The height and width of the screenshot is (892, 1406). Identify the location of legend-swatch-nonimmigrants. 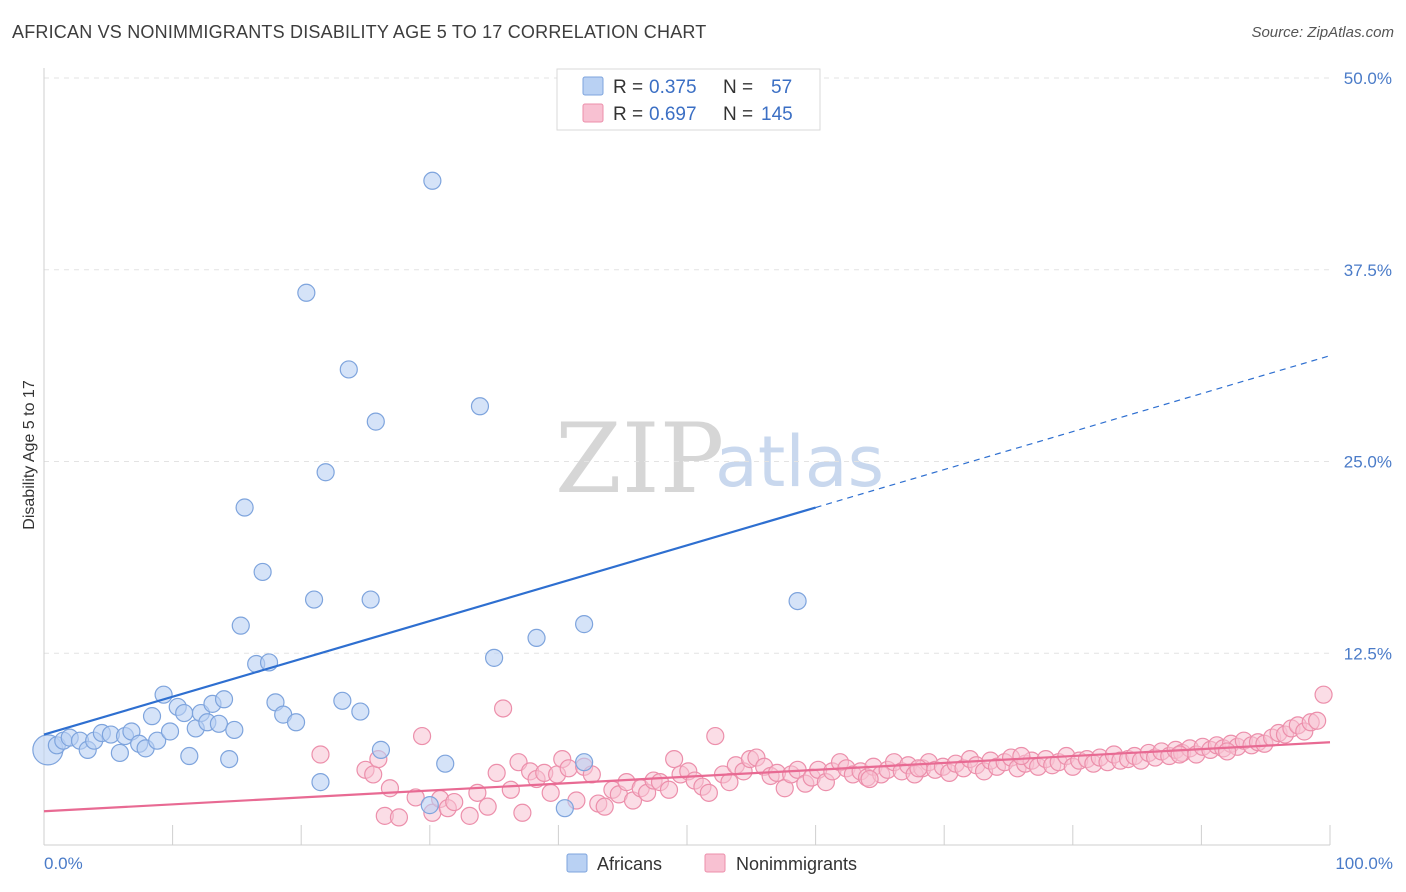
(593, 113).